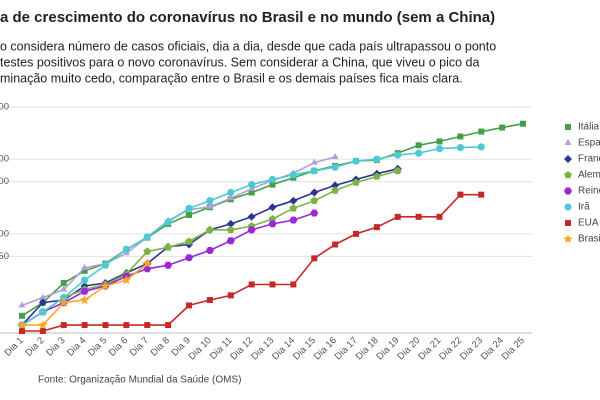 This screenshot has height=400, width=600. I want to click on x-tick-label: Dia 2, so click(34, 346).